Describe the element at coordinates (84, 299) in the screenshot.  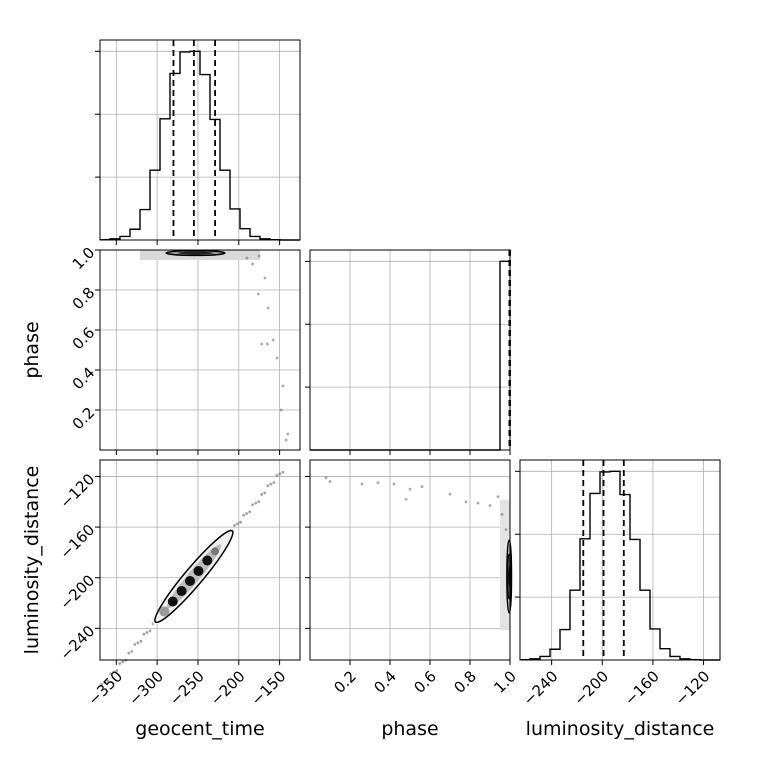
I see `y-tick-label: 0.8` at that location.